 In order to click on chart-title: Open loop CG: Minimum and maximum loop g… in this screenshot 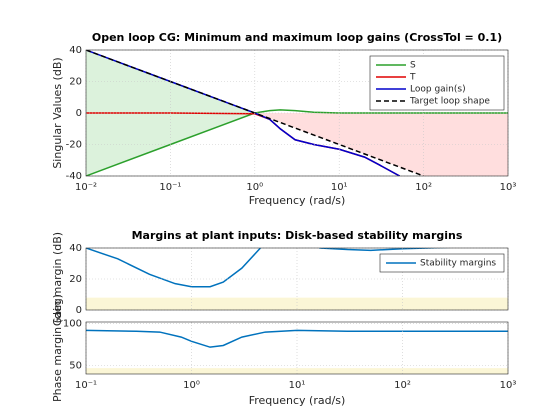, I will do `click(297, 37)`.